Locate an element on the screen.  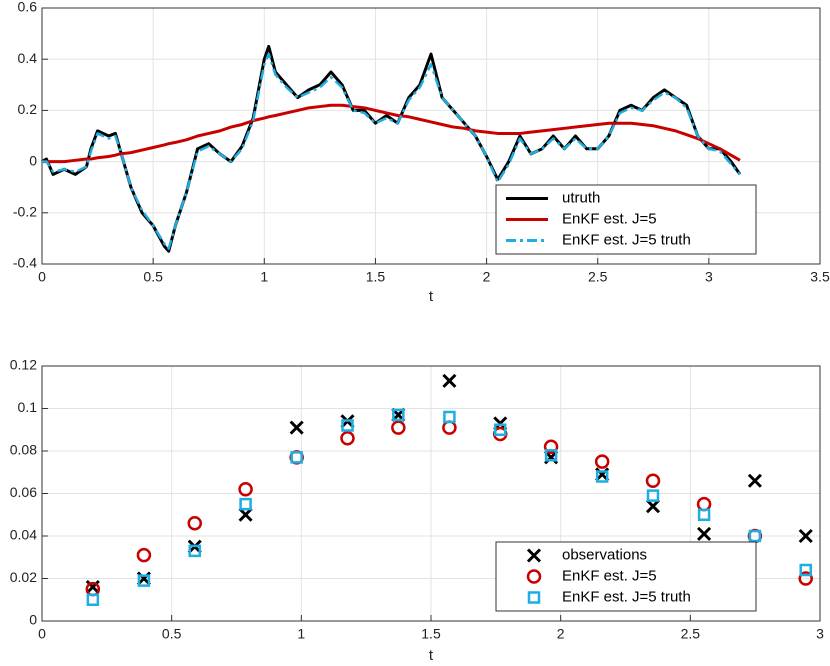
data-line is located at coordinates (391, 133).